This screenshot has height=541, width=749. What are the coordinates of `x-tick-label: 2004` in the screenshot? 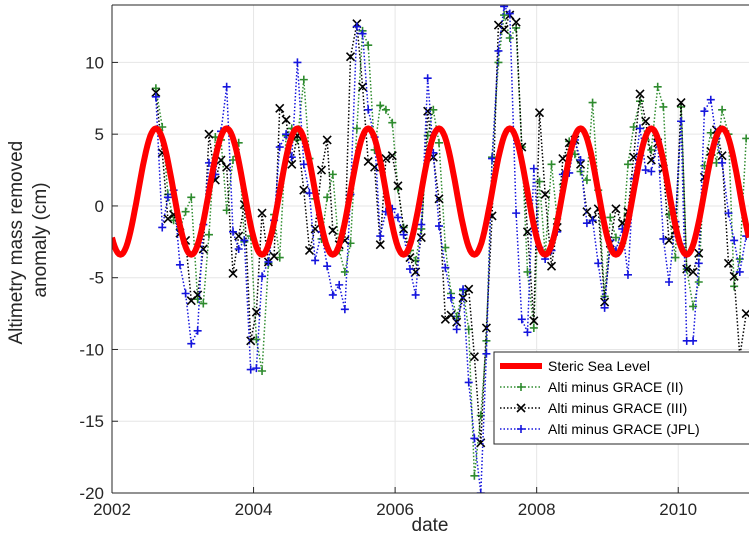 It's located at (254, 509).